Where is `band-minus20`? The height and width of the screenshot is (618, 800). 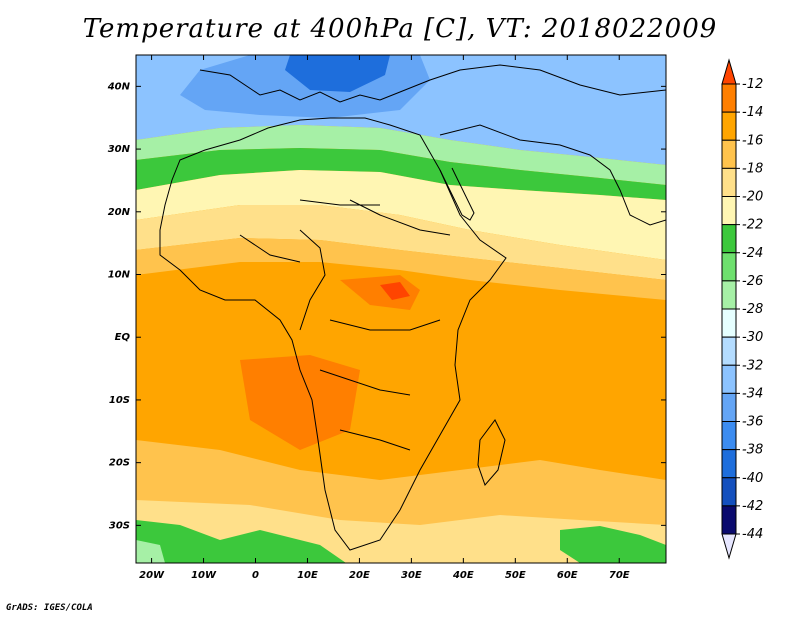
band-minus20 is located at coordinates (401, 242).